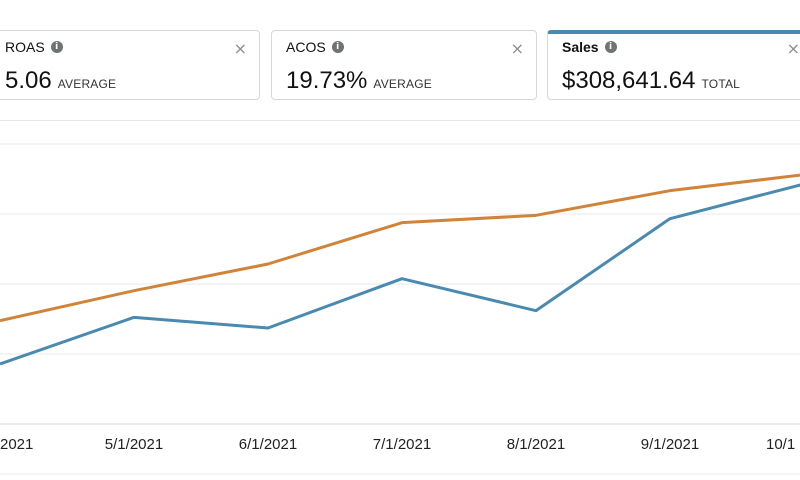  Describe the element at coordinates (404, 65) in the screenshot. I see `metric-card-acos: ACOS i × 19.73% AVERAGE` at that location.